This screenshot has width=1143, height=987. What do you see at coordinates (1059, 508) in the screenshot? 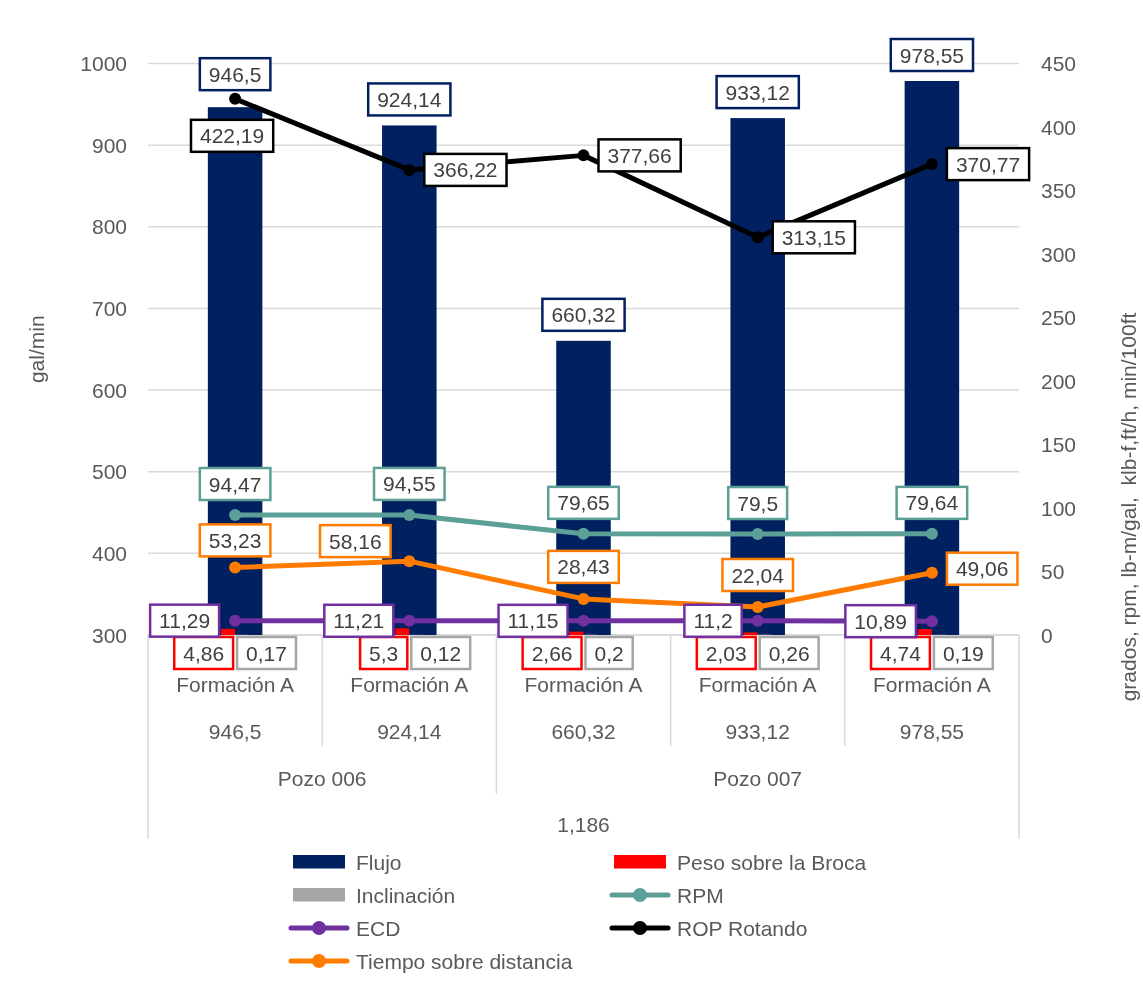
I see `y2-tick-label: 100` at bounding box center [1059, 508].